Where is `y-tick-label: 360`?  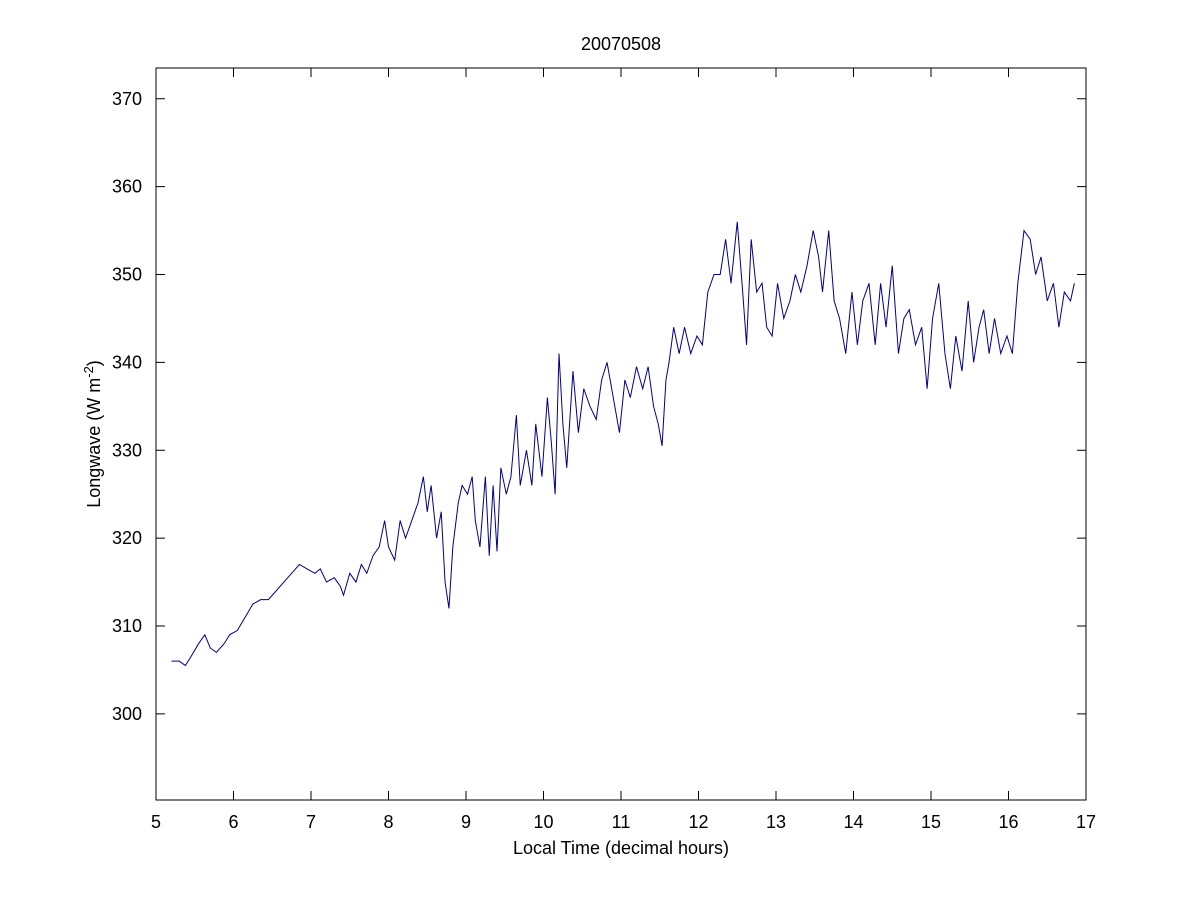
y-tick-label: 360 is located at coordinates (127, 187).